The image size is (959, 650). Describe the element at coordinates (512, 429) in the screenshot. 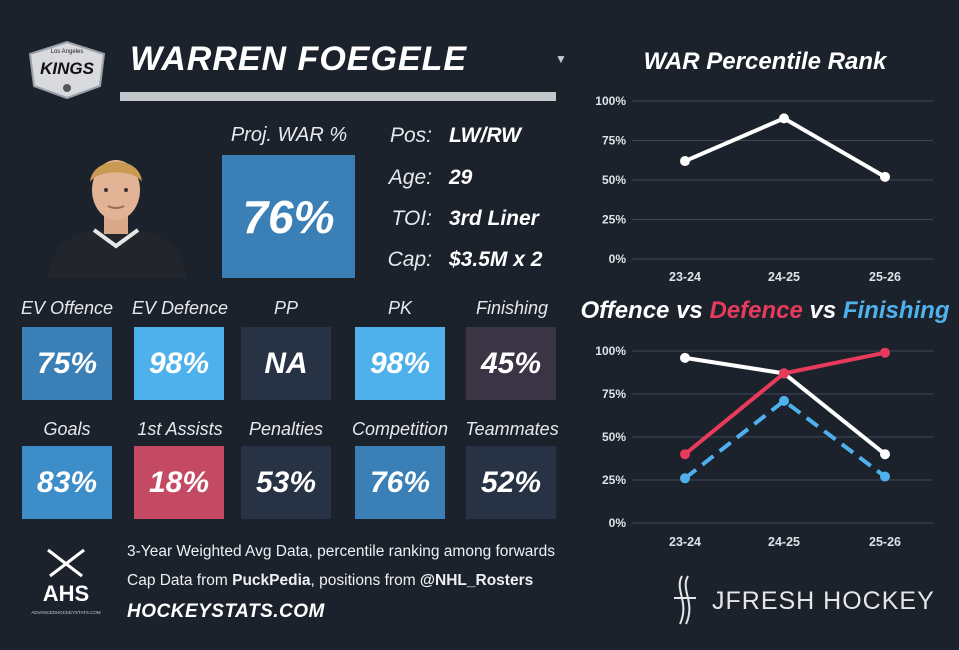

I see `stat-label-teammates: Teammates` at that location.